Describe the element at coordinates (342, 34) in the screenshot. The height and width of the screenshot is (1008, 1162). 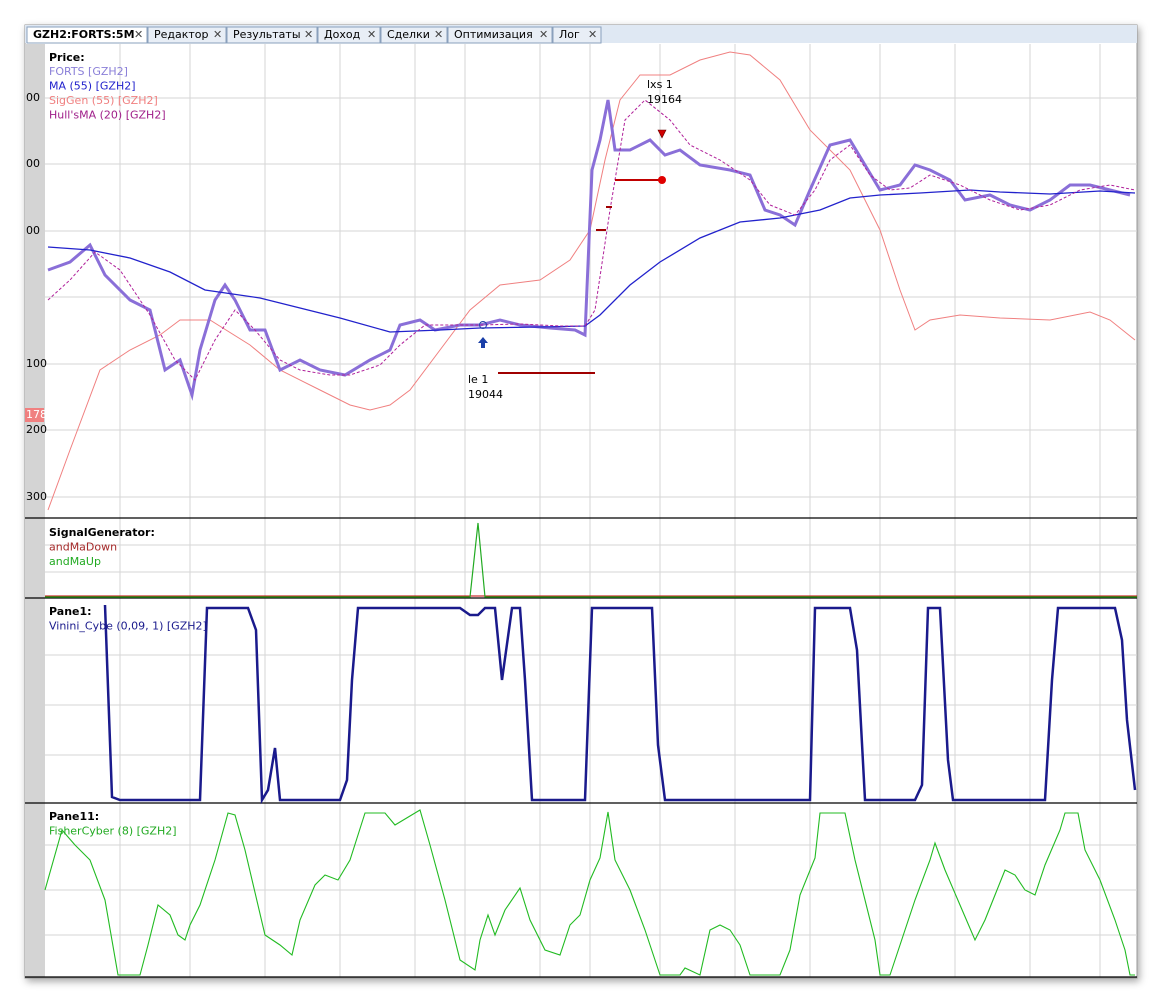
I see `tab: Доход` at that location.